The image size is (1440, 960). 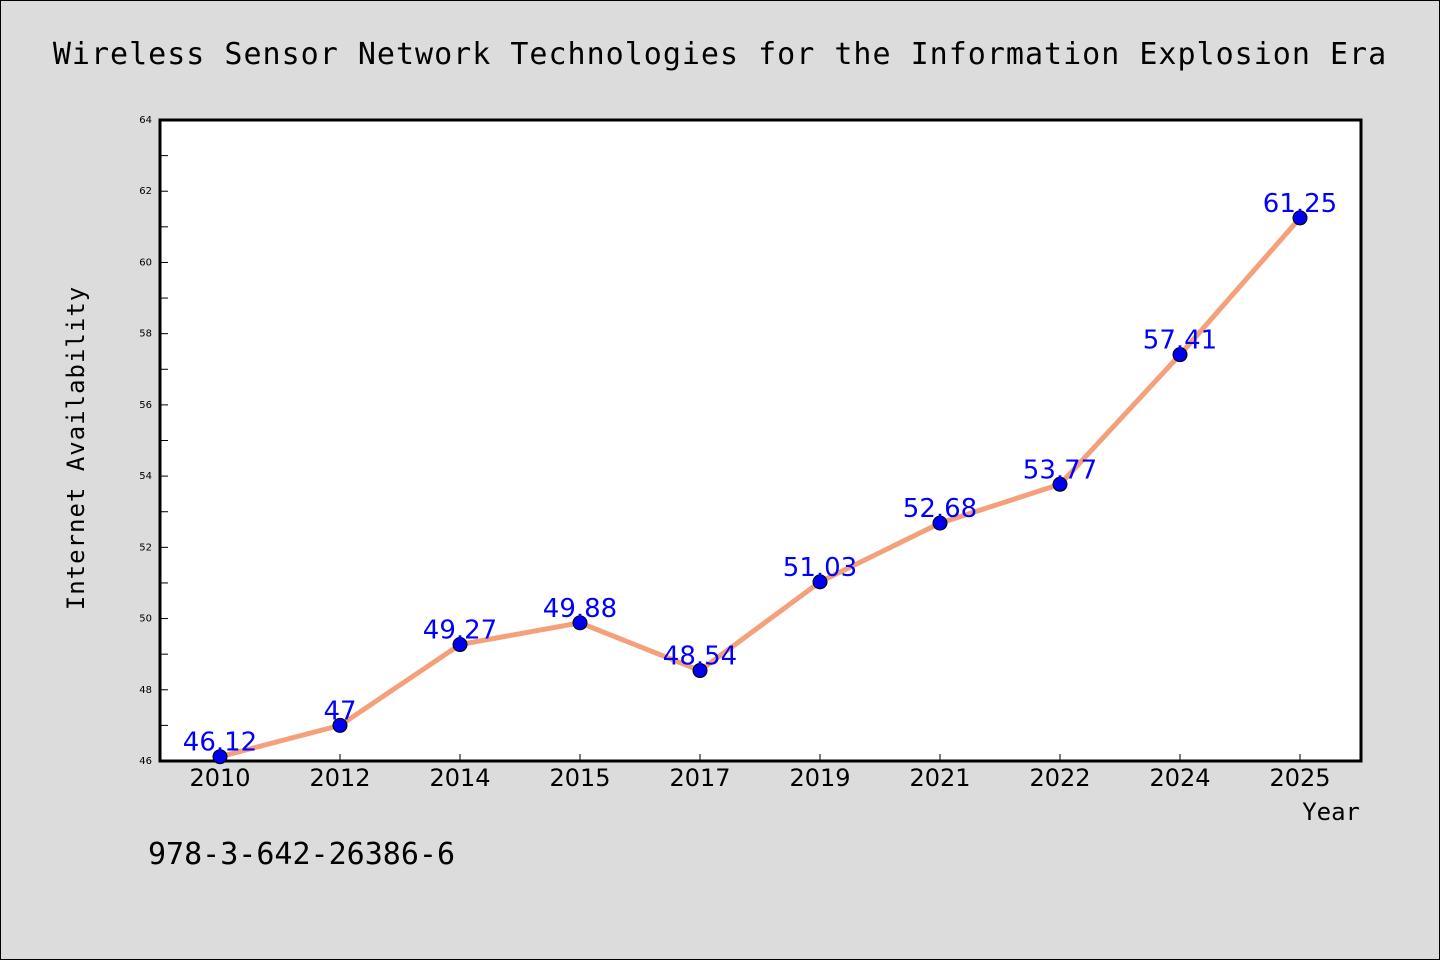 What do you see at coordinates (1331, 812) in the screenshot?
I see `x-axis-label: Year` at bounding box center [1331, 812].